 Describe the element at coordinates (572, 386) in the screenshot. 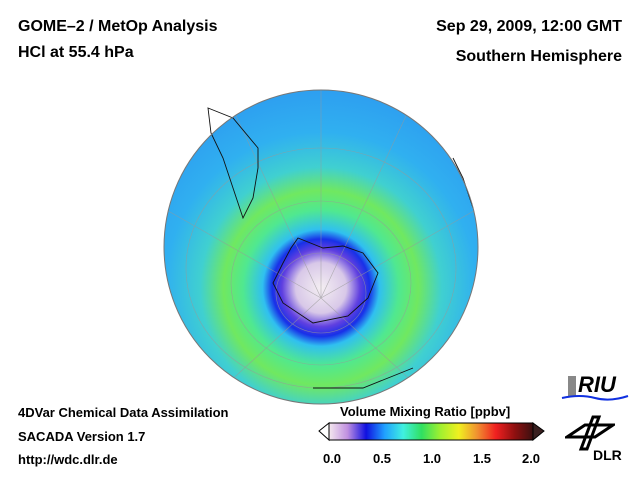

I see `cathedral-icon` at that location.